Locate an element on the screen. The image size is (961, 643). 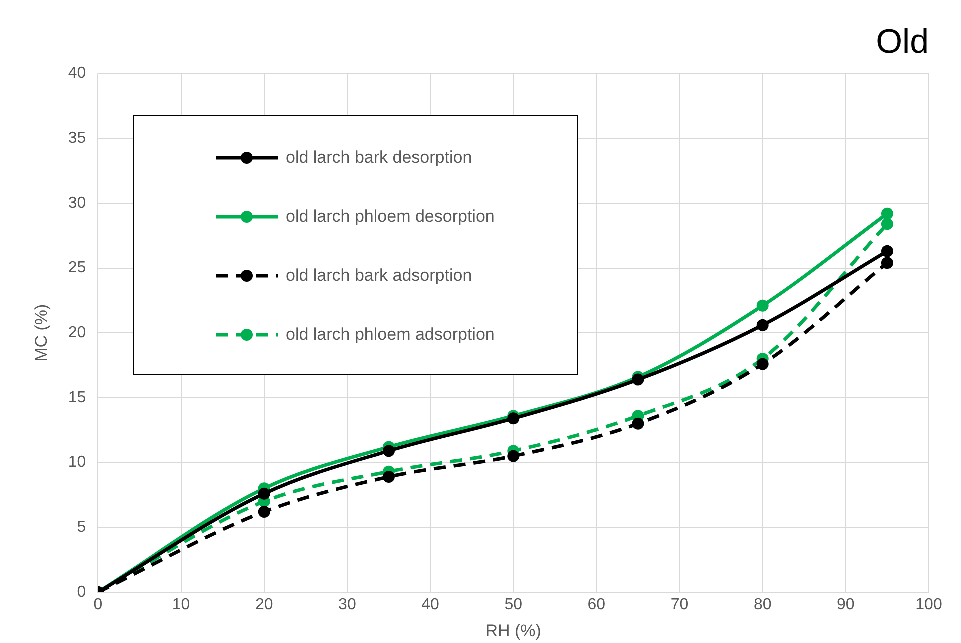
y-tick-label: 5 is located at coordinates (81, 527).